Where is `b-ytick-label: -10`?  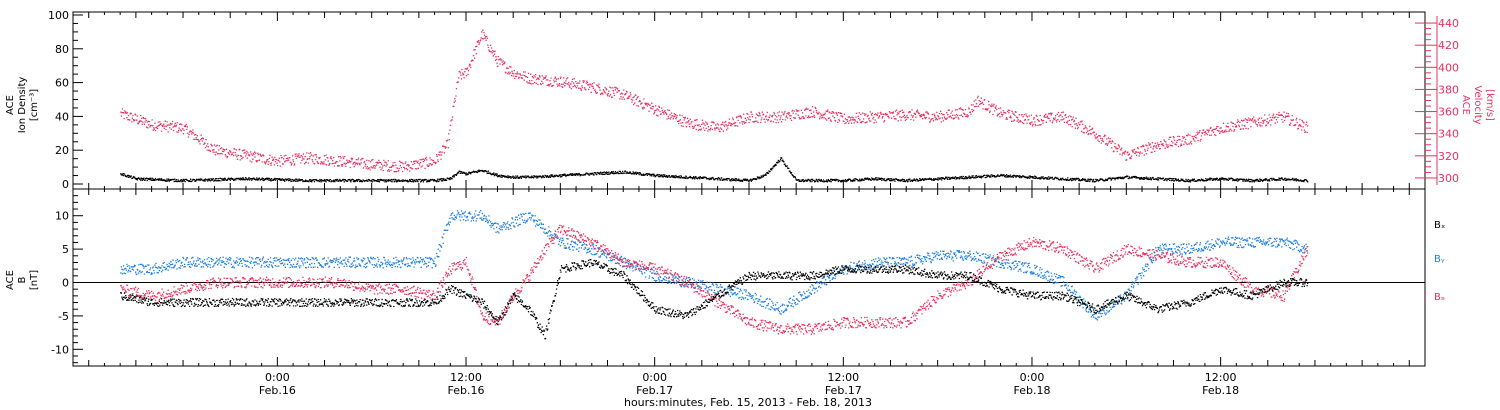
b-ytick-label: -10 is located at coordinates (60, 349).